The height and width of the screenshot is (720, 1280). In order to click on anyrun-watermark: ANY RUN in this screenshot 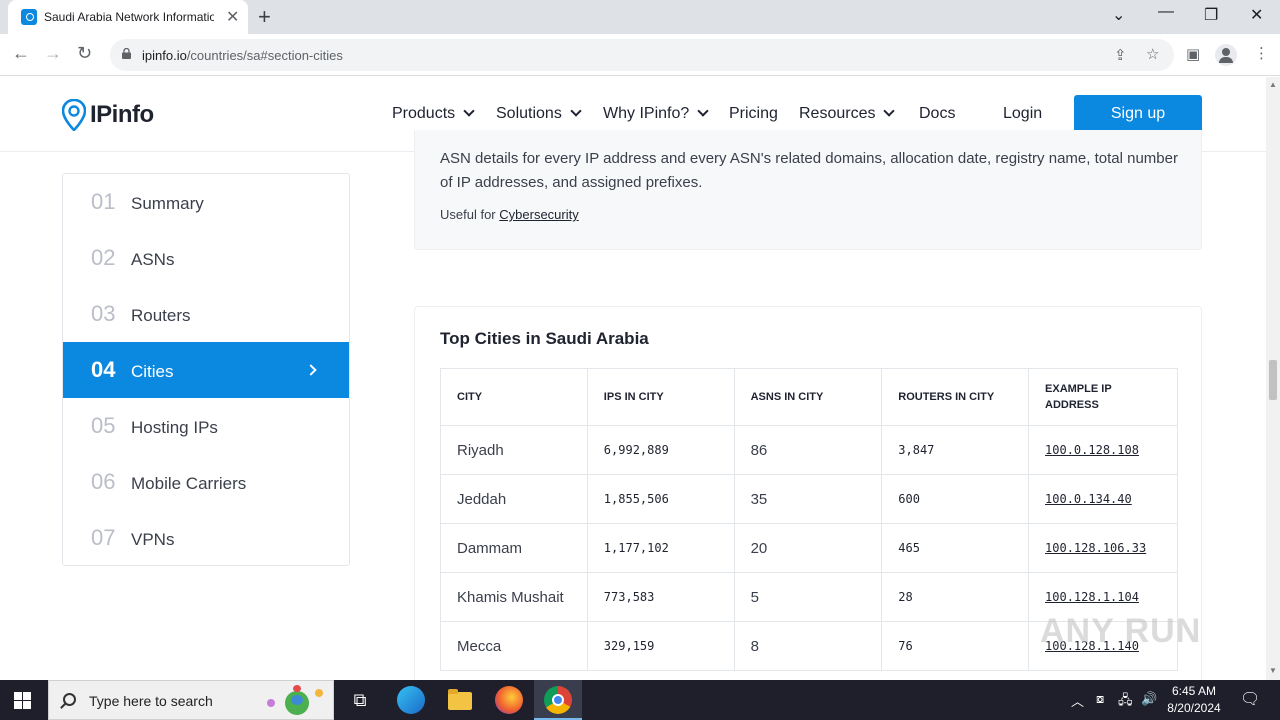, I will do `click(1121, 631)`.